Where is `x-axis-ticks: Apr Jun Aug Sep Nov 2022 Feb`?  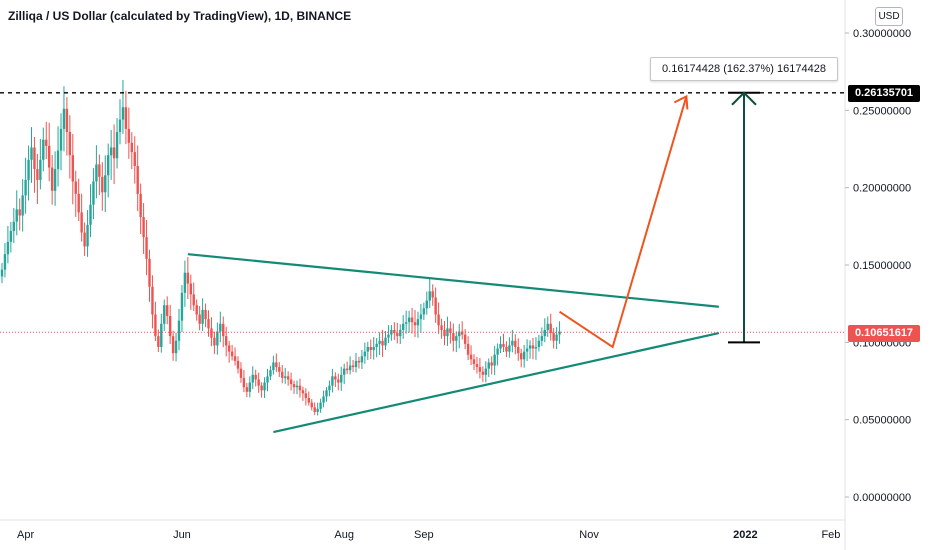 x-axis-ticks: Apr Jun Aug Sep Nov 2022 Feb is located at coordinates (428, 535).